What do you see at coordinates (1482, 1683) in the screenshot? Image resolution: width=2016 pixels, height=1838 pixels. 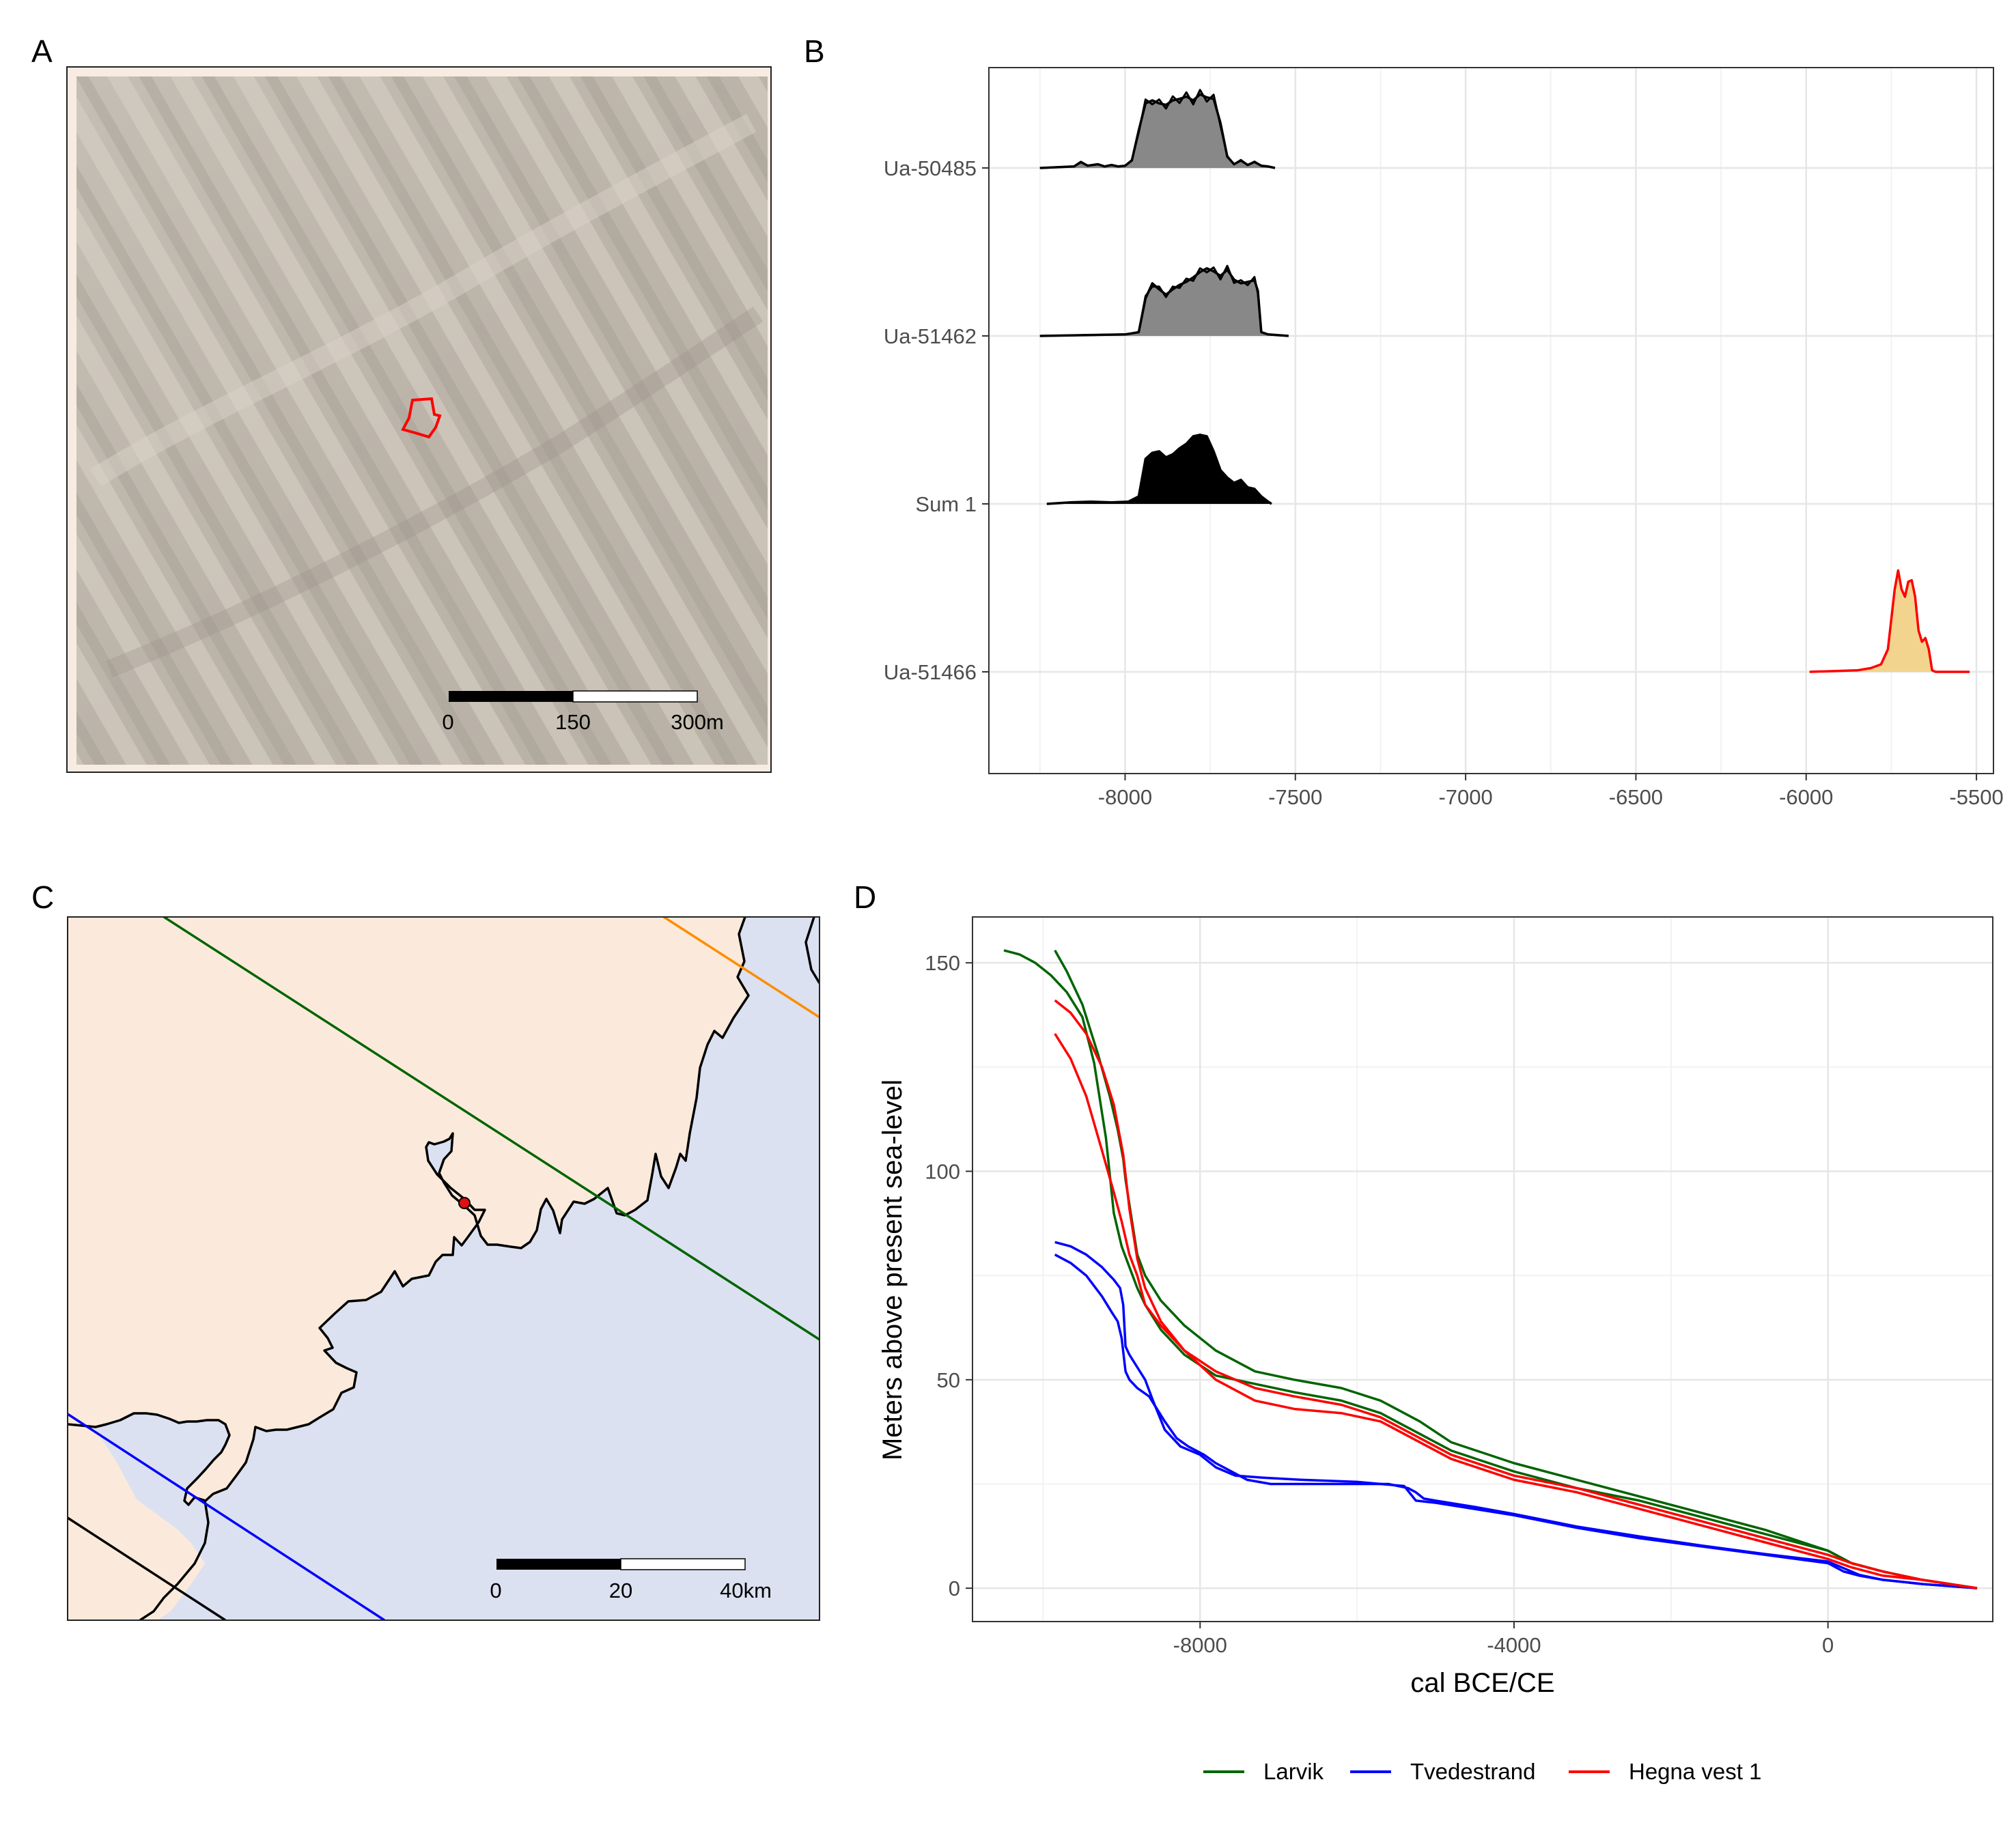 I see `panel-d-x-title: cal BCE/CE` at bounding box center [1482, 1683].